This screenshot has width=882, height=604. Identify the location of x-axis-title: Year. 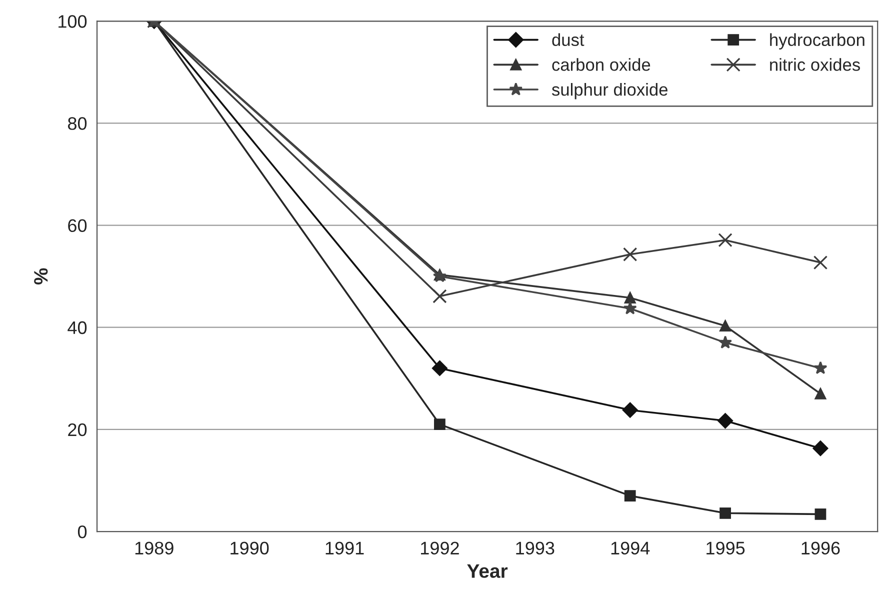
(487, 571).